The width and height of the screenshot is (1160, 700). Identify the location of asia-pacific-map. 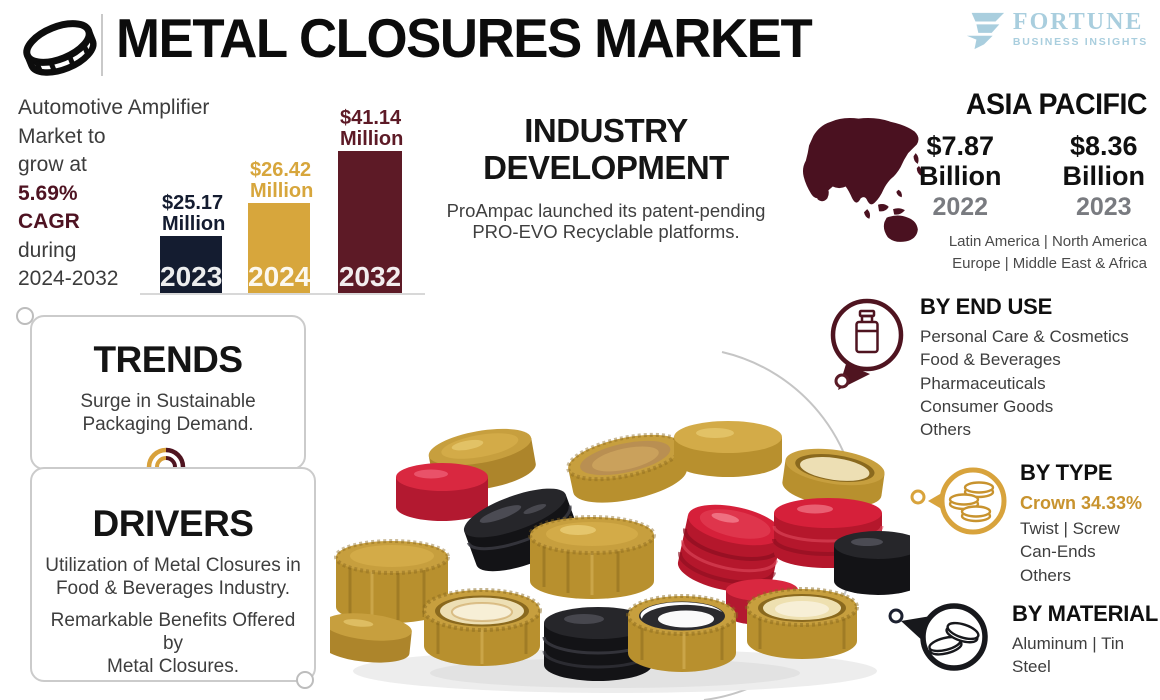
(862, 180).